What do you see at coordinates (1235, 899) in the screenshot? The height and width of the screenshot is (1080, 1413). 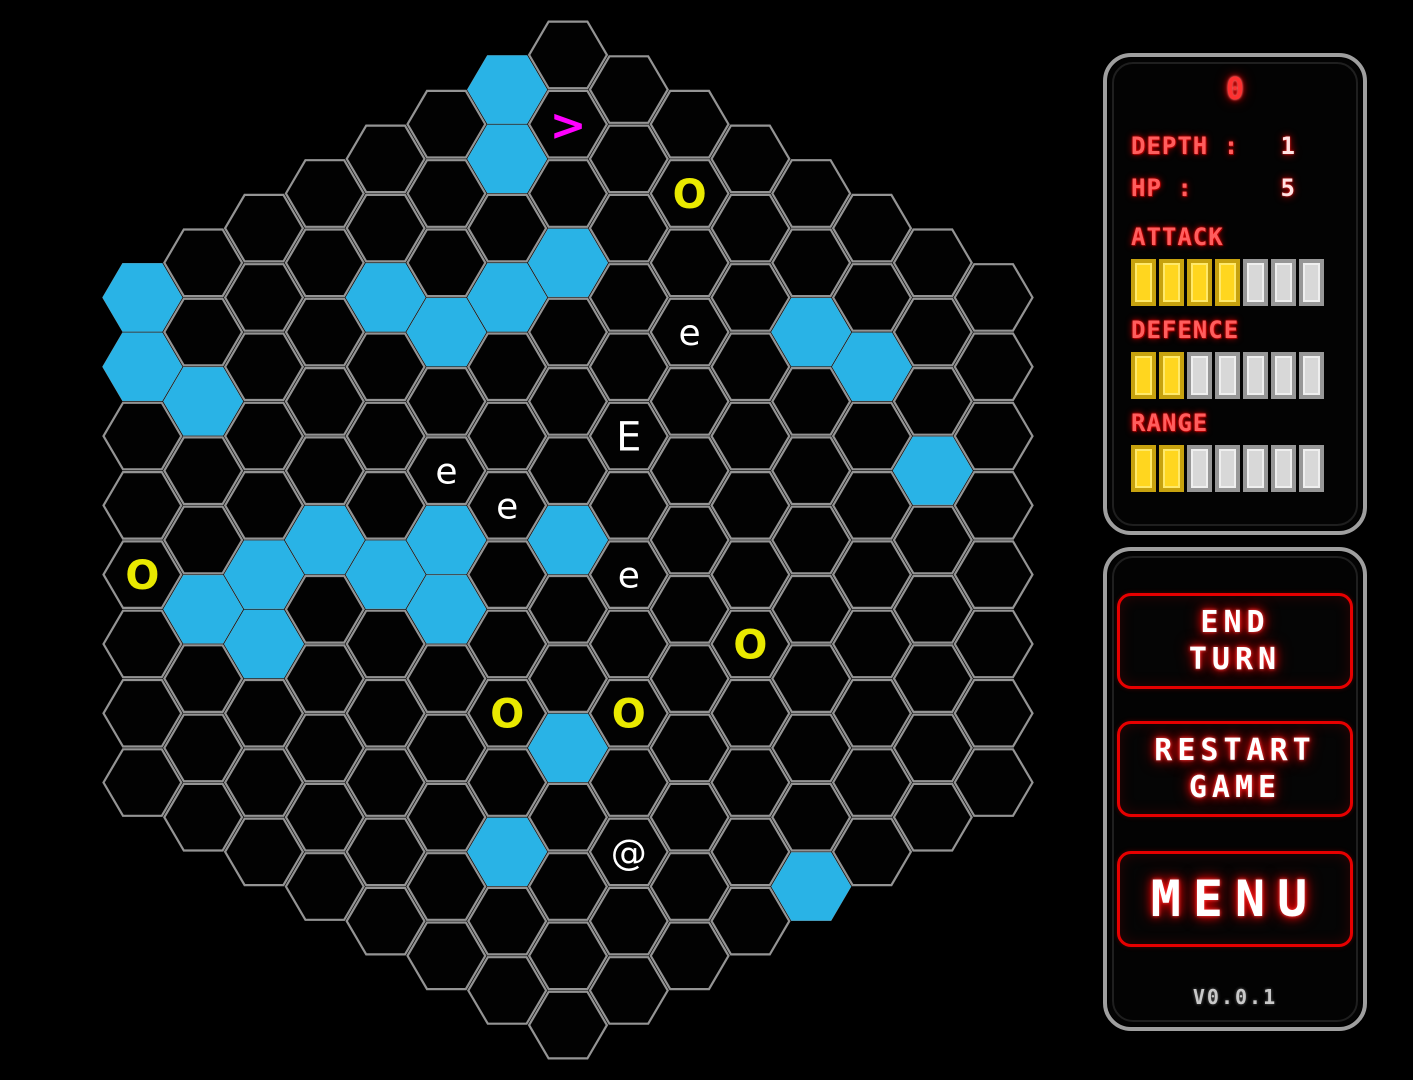 I see `menu-button: MENU` at bounding box center [1235, 899].